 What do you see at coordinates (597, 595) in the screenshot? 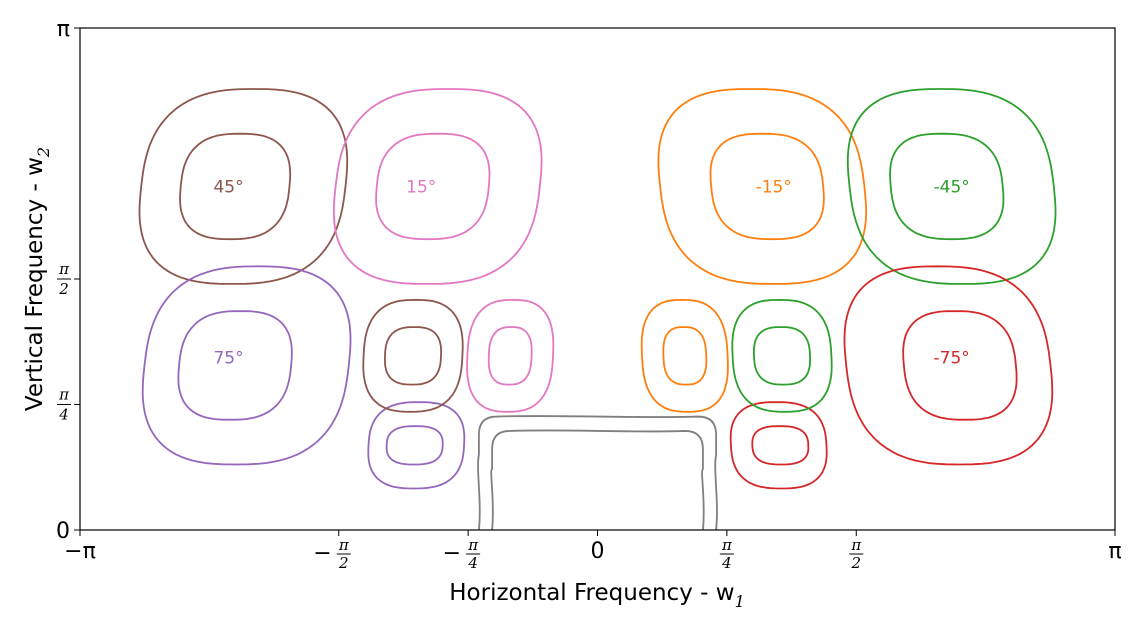
I see `x-axis-label: Horizontal Frequency - w1` at bounding box center [597, 595].